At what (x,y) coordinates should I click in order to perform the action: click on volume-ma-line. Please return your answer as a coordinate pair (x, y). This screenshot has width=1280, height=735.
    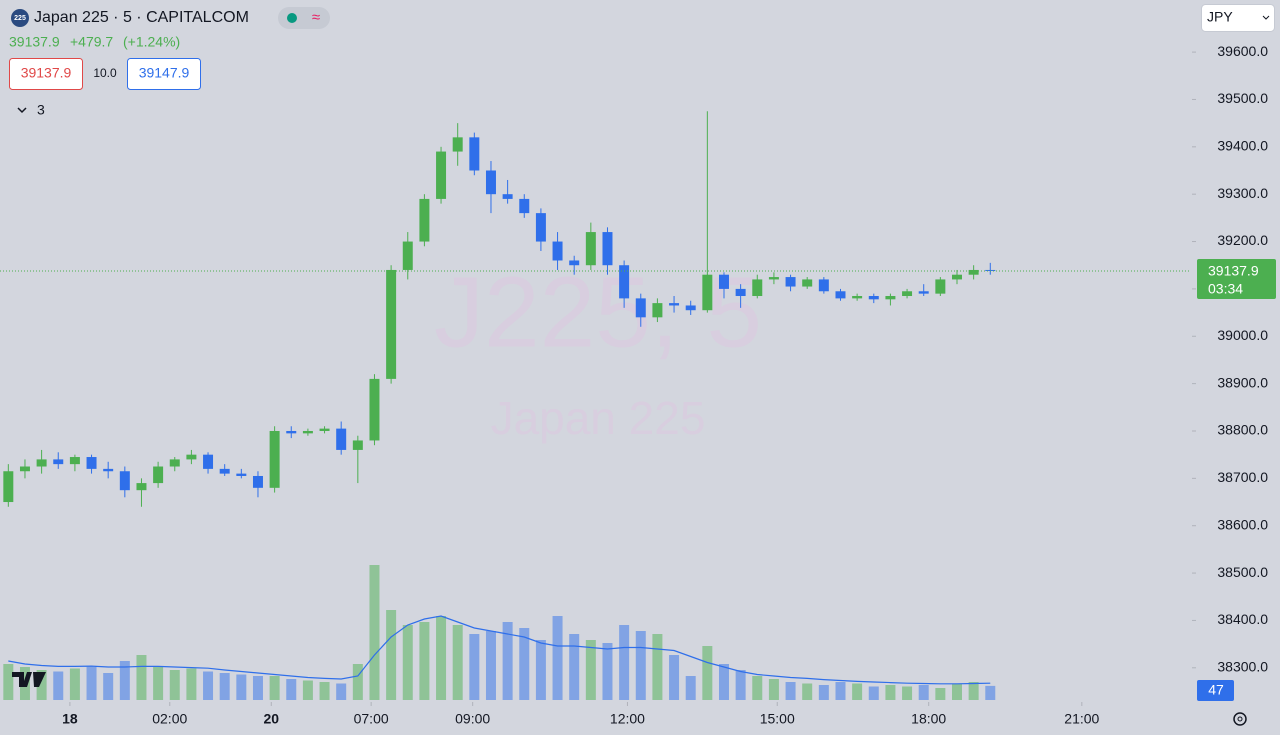
    Looking at the image, I should click on (499, 650).